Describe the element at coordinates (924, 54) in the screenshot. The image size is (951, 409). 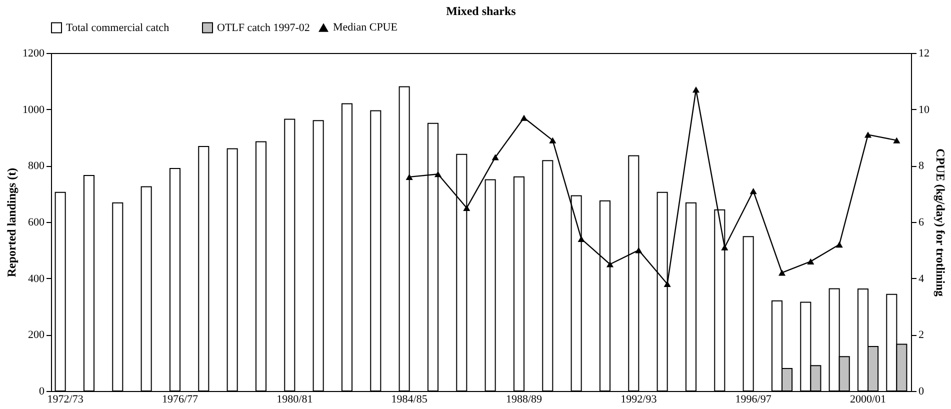
I see `y2-tick-label: 12` at that location.